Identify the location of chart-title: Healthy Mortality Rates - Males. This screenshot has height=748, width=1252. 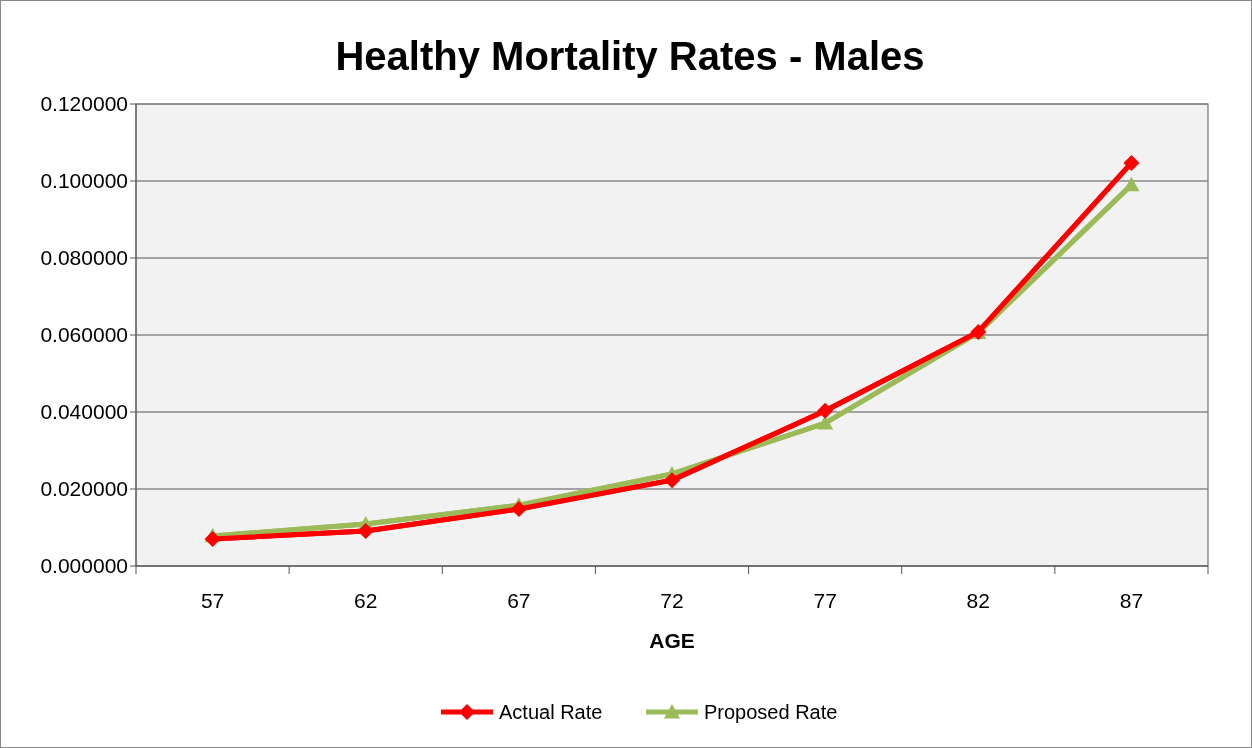
(630, 56).